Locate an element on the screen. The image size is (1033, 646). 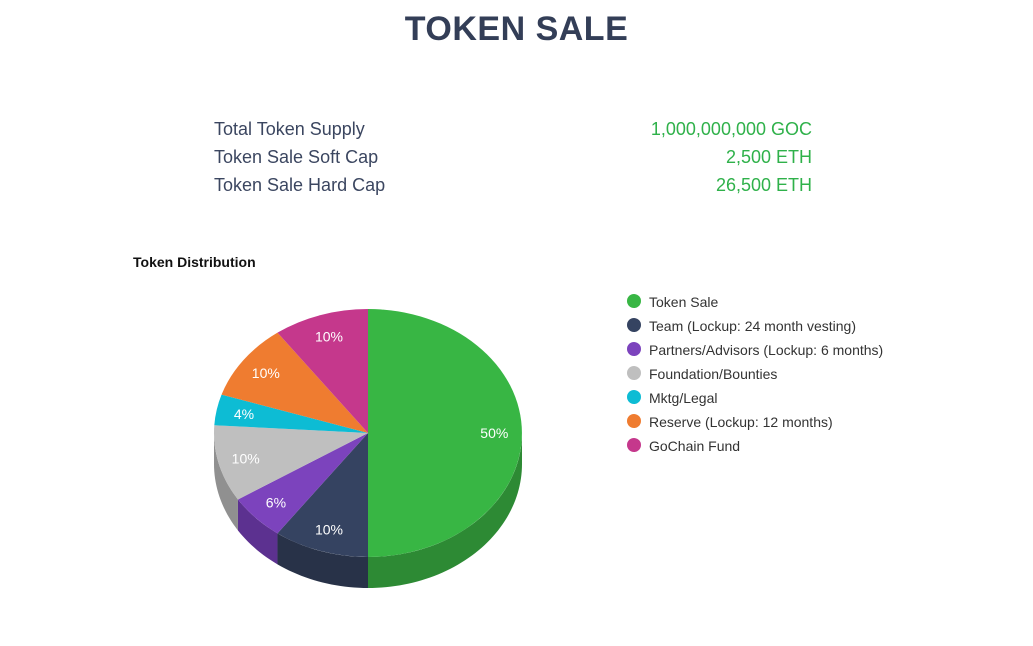
pie-slice-token-sale is located at coordinates (445, 433).